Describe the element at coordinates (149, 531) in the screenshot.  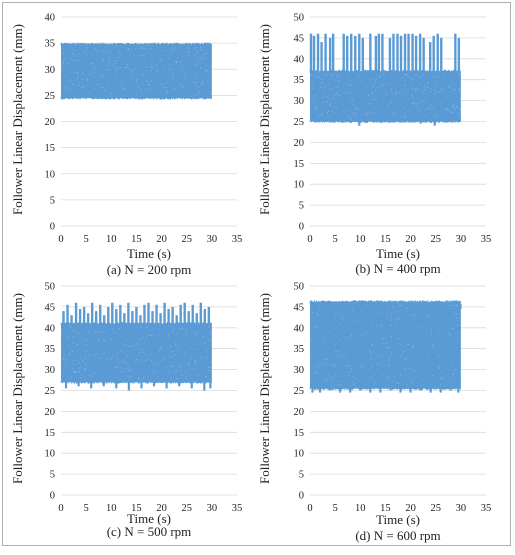
I see `chart-caption: (c) N = 500 rpm` at that location.